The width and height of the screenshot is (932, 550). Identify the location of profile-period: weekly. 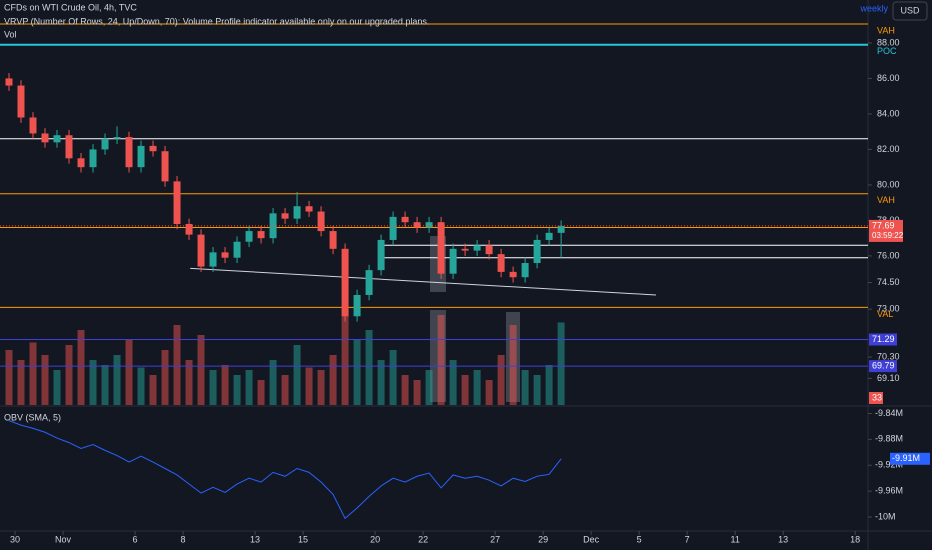
(873, 8).